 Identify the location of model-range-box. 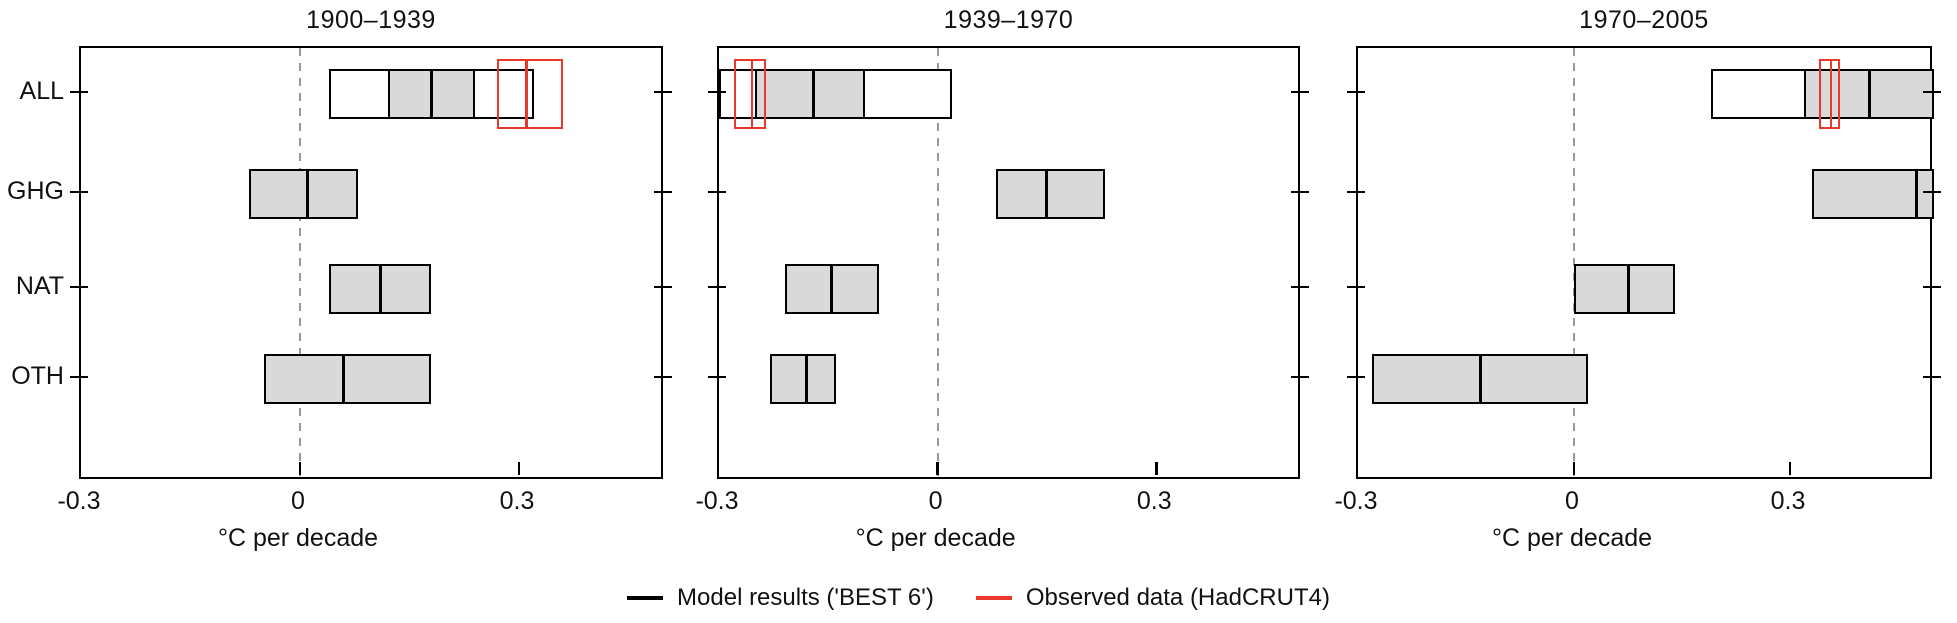
(347, 379).